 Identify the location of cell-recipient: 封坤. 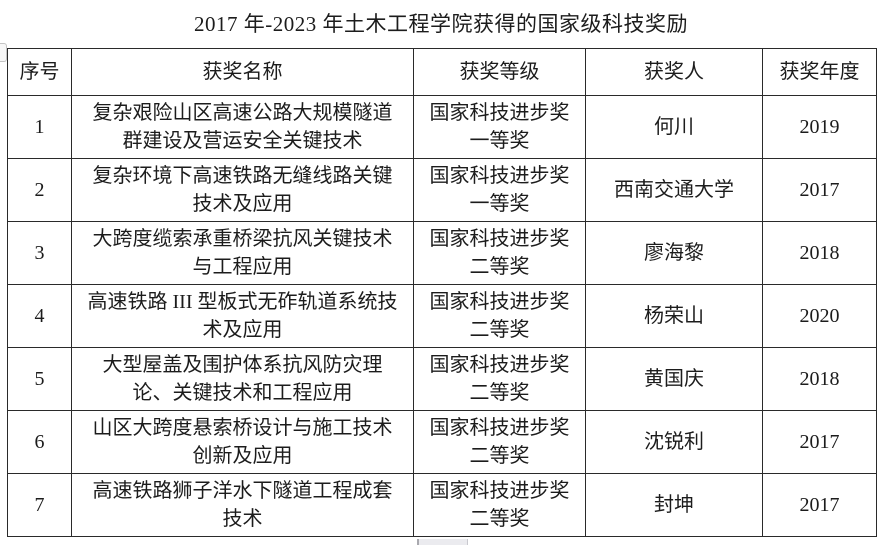
(674, 505).